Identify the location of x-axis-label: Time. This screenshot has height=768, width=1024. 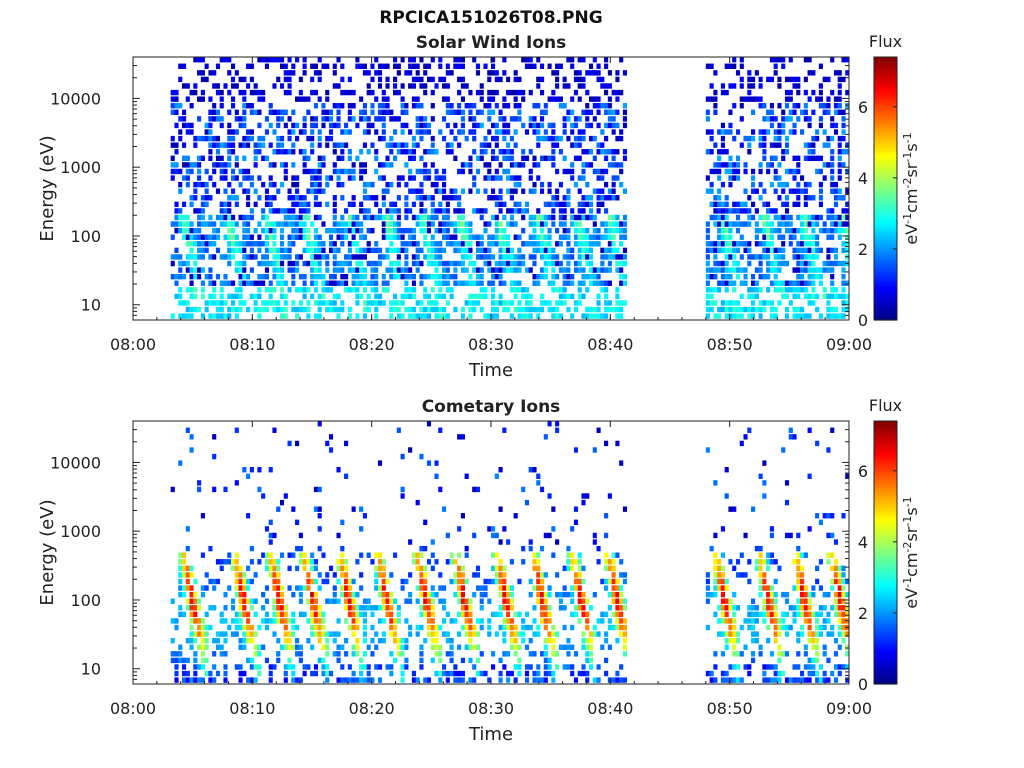
(490, 370).